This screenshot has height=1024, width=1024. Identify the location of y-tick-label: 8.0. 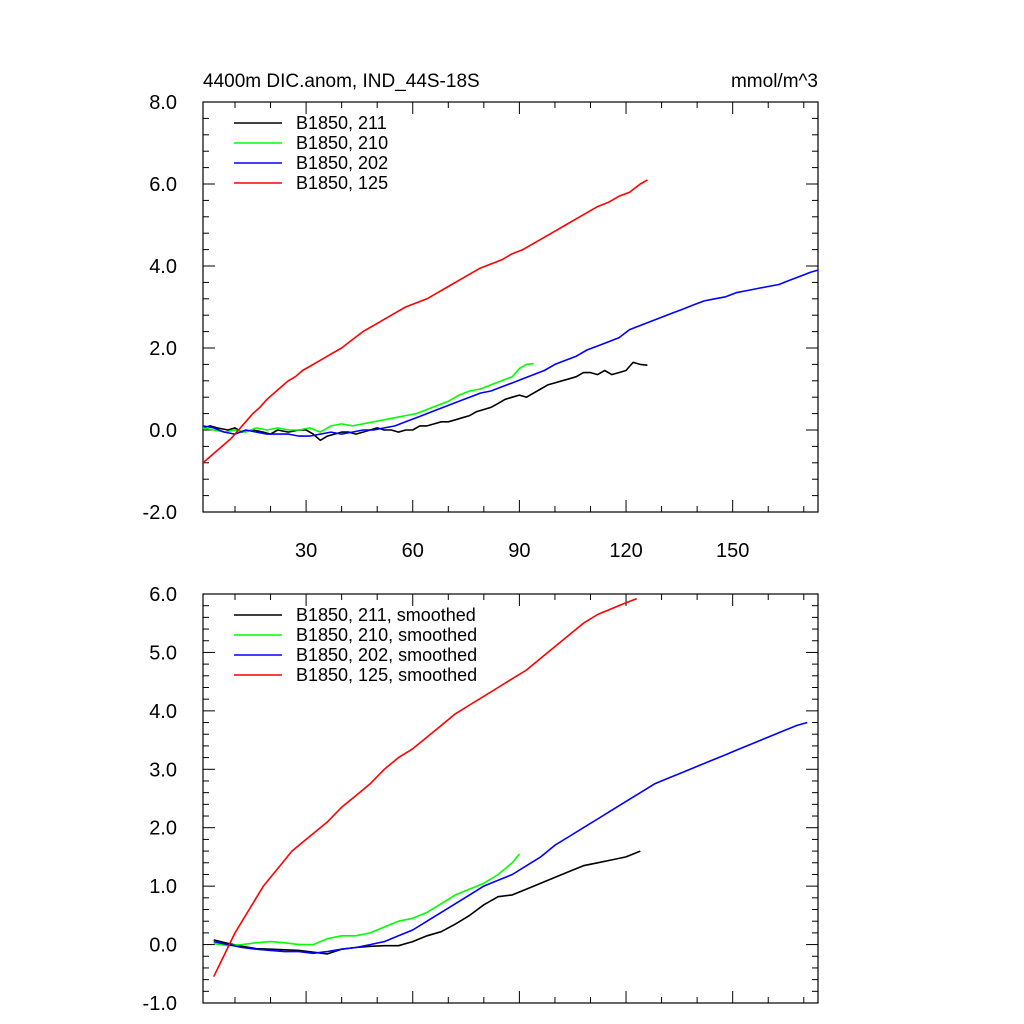
(163, 103).